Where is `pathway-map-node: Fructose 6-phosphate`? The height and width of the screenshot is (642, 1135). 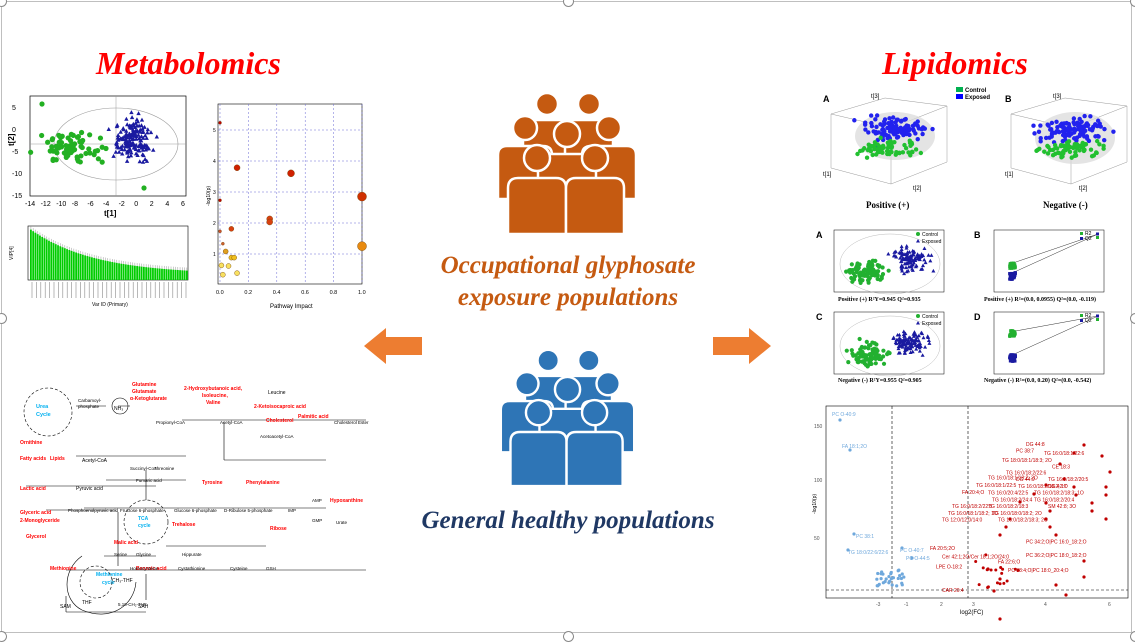 pathway-map-node: Fructose 6-phosphate is located at coordinates (142, 510).